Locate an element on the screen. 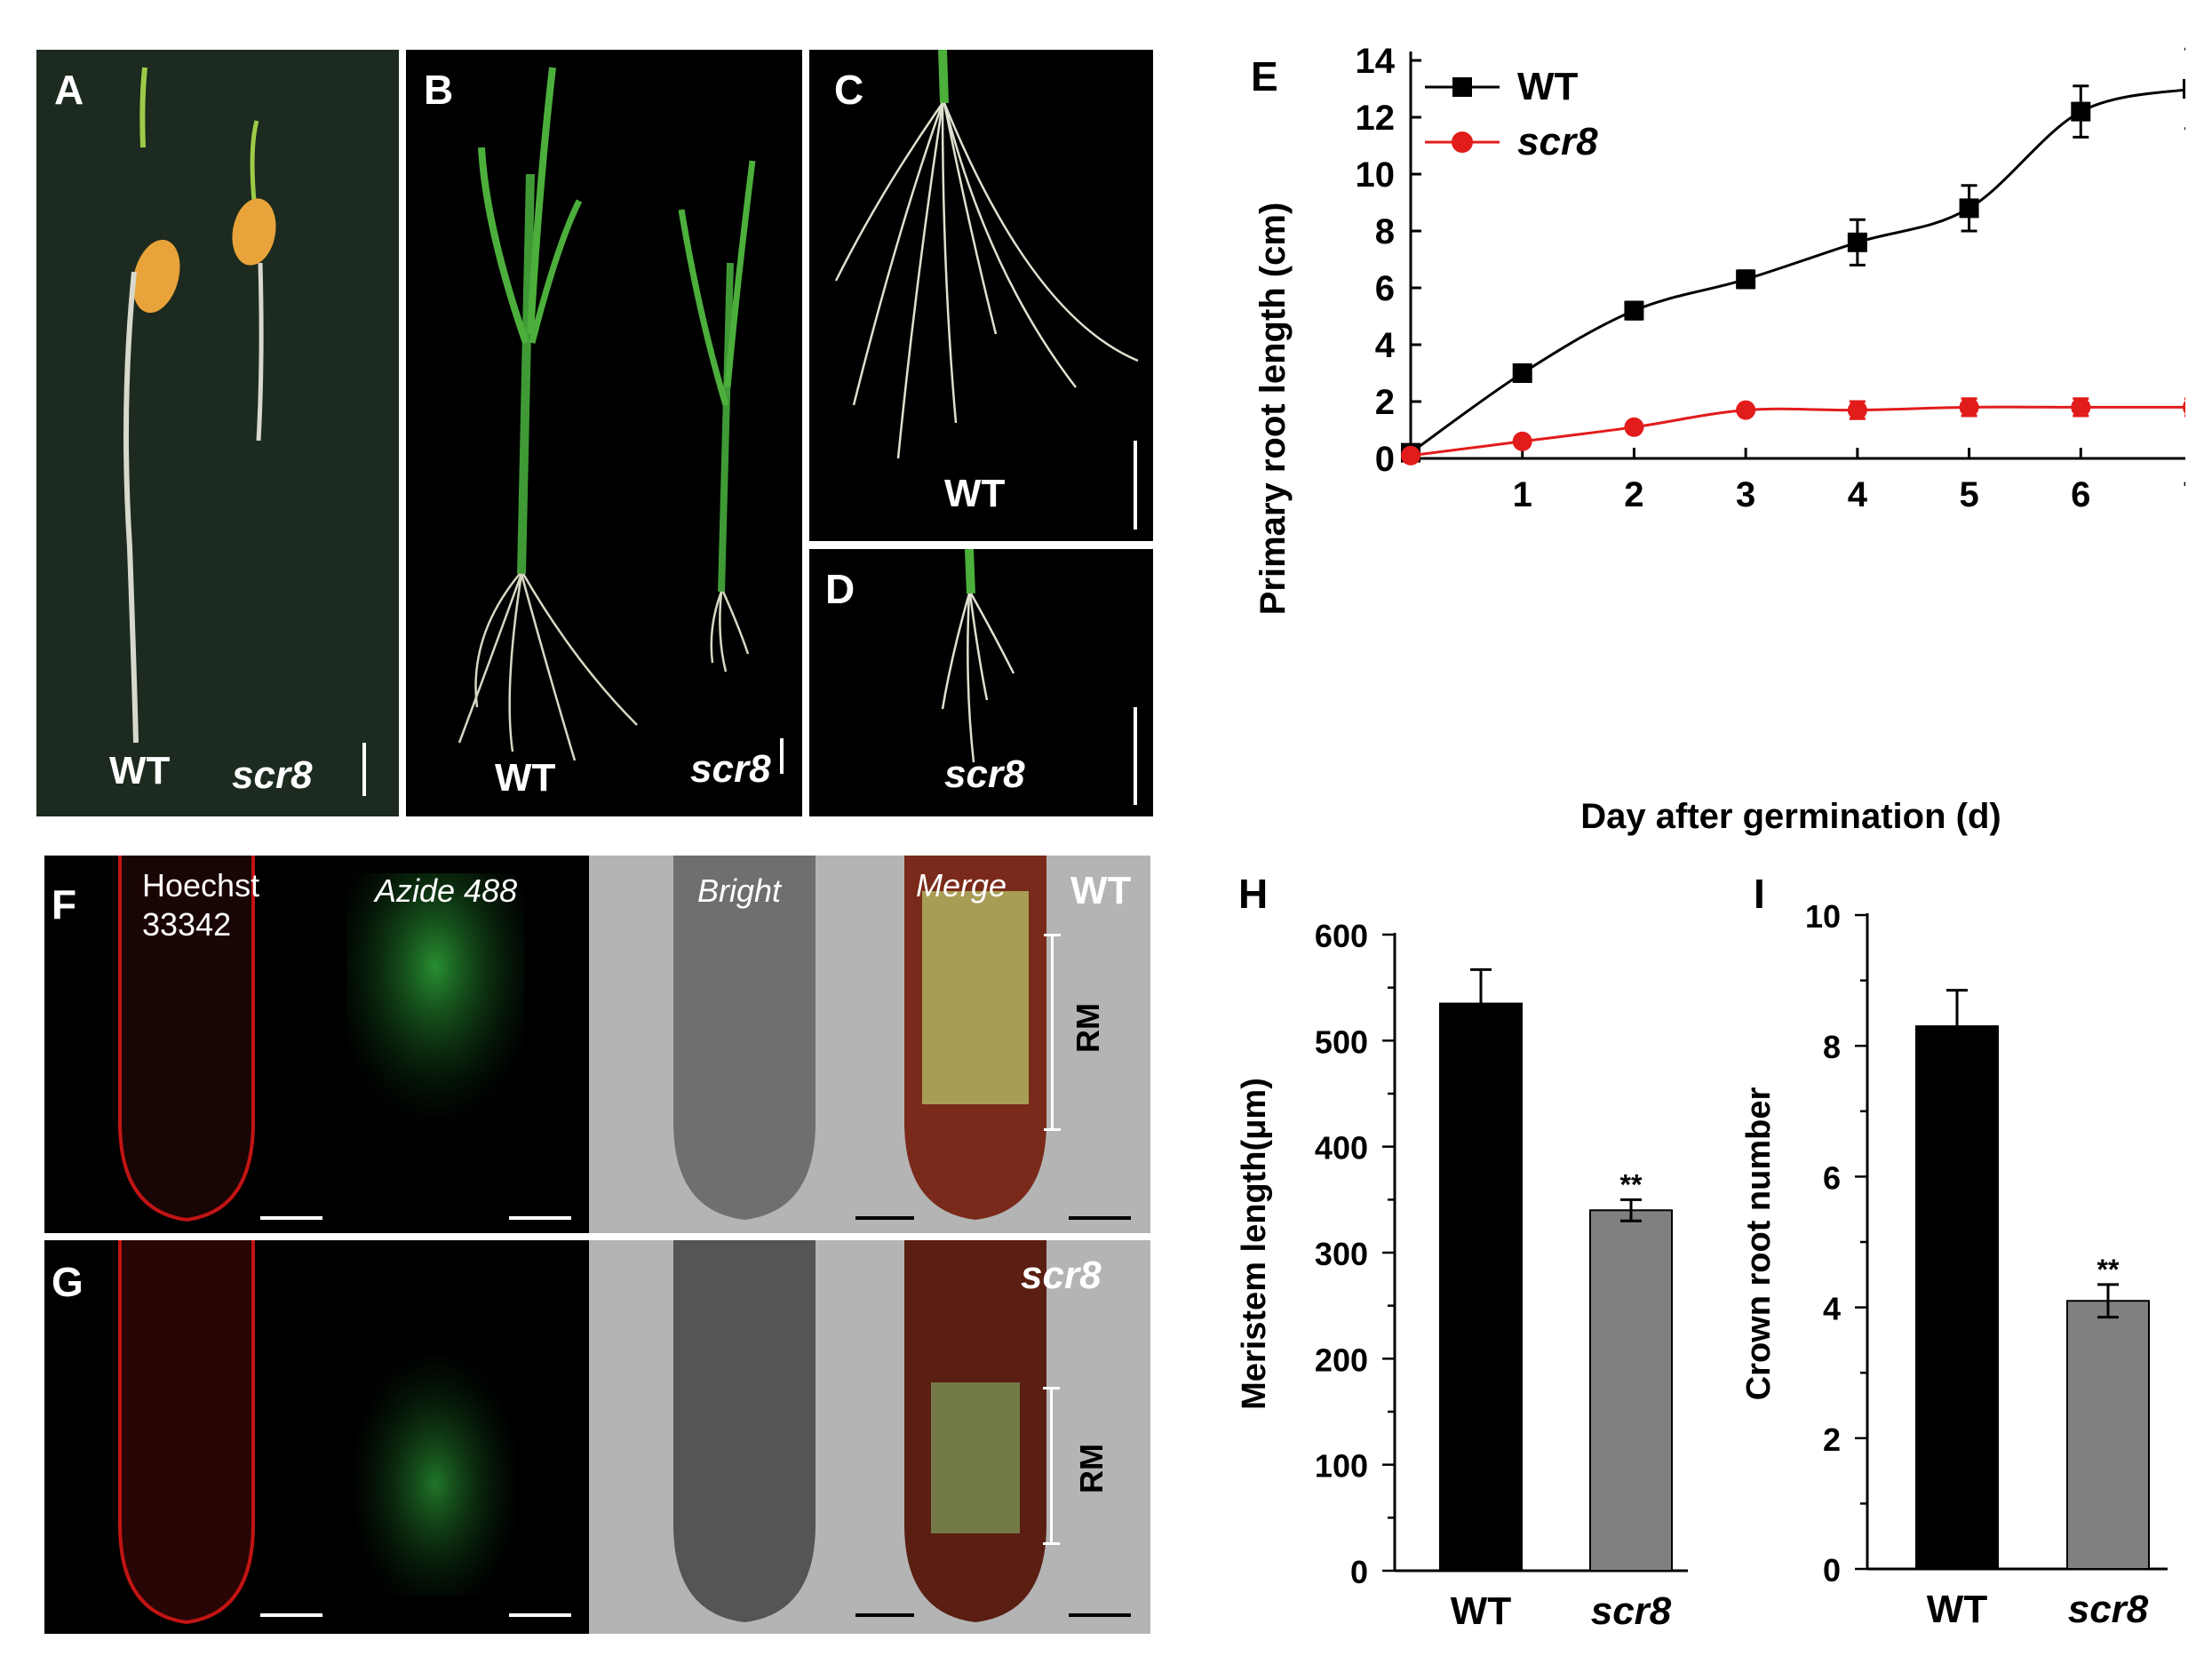 This screenshot has height=1664, width=2212. chartI-y-tick-label: 2 is located at coordinates (1832, 1439).